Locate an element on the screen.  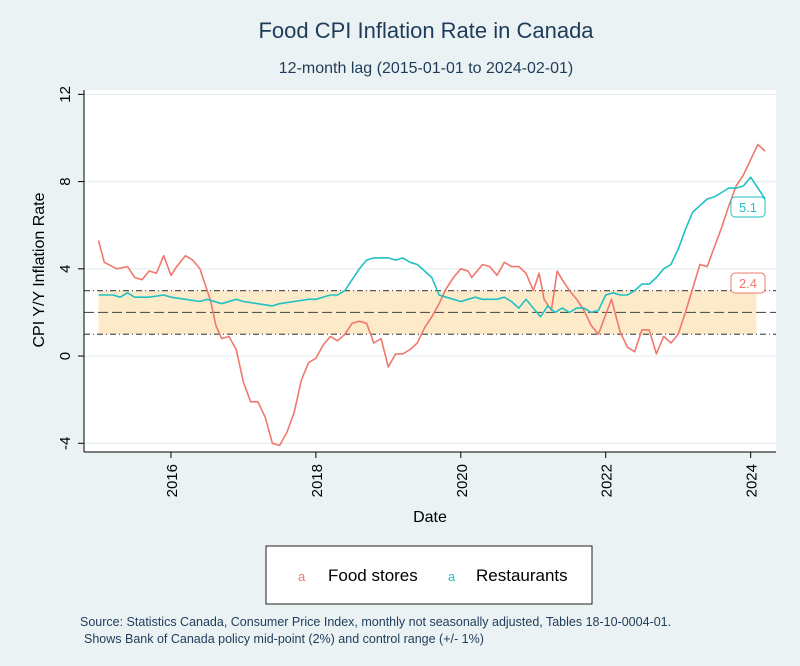
y-tick-label: 12 is located at coordinates (65, 94).